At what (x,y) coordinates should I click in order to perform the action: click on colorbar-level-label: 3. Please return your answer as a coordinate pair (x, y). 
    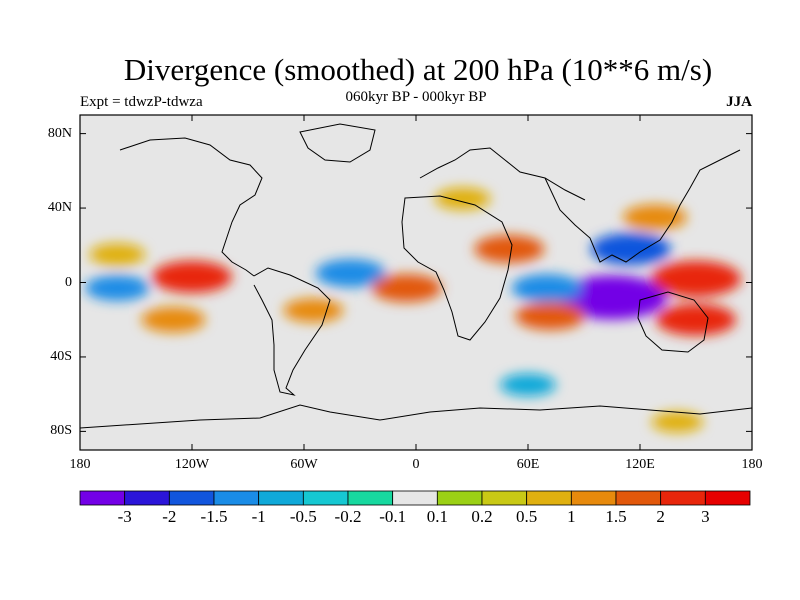
    Looking at the image, I should click on (705, 516).